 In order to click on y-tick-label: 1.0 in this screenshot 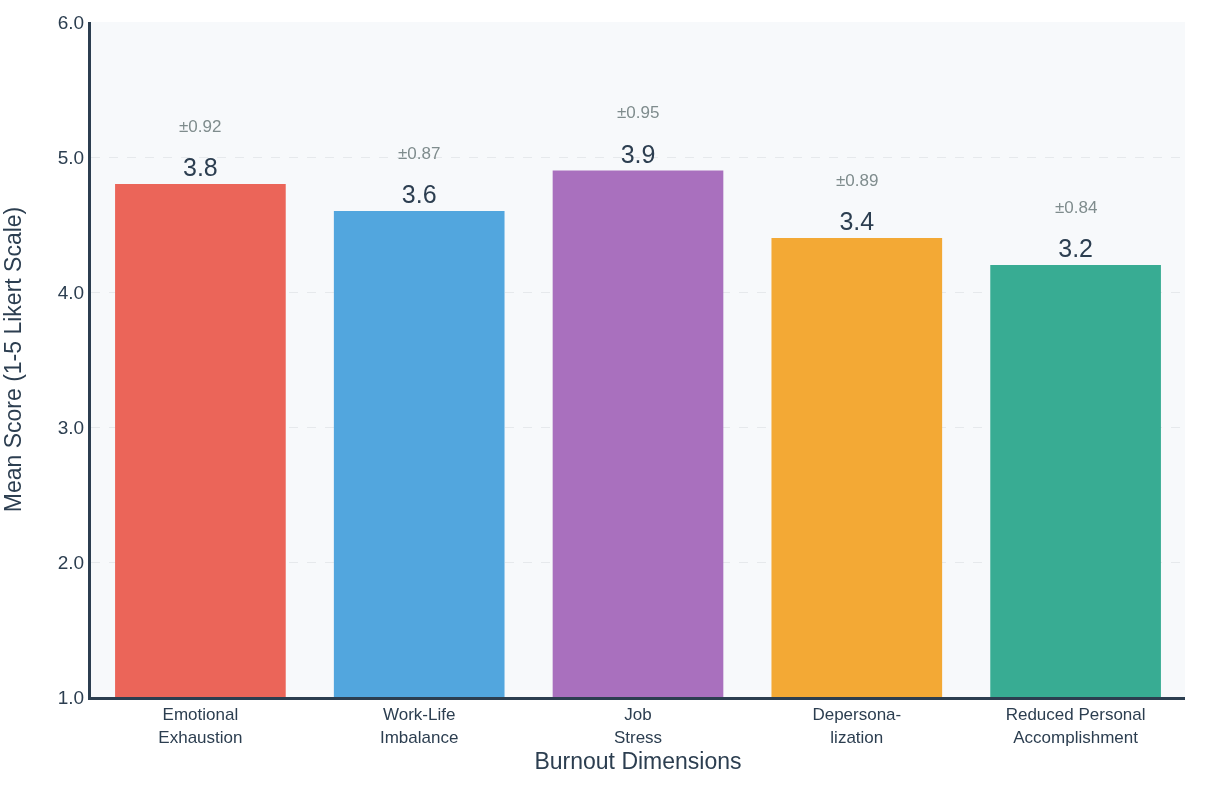, I will do `click(71, 697)`.